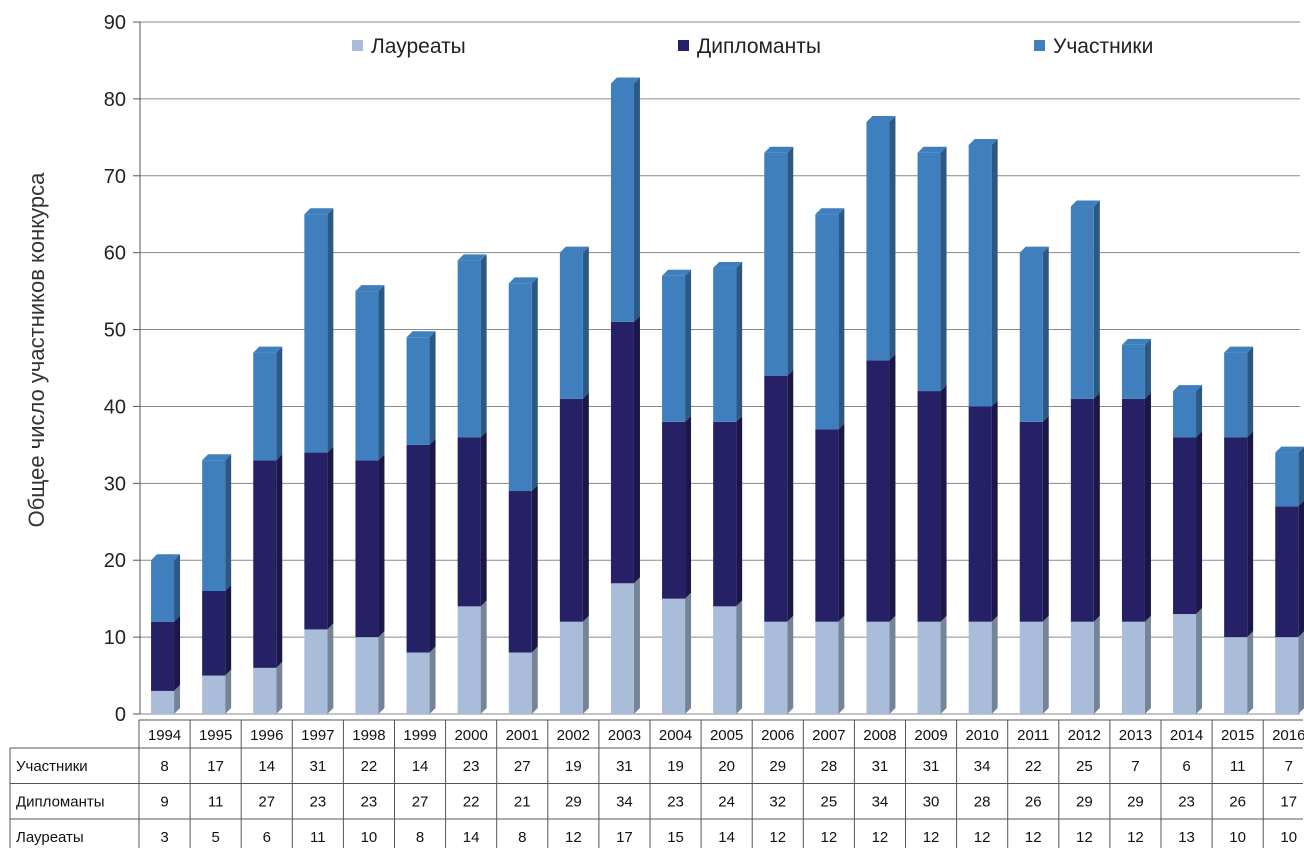 Image resolution: width=1304 pixels, height=848 pixels. Describe the element at coordinates (880, 766) in the screenshot. I see `table-cell-value: 31` at that location.